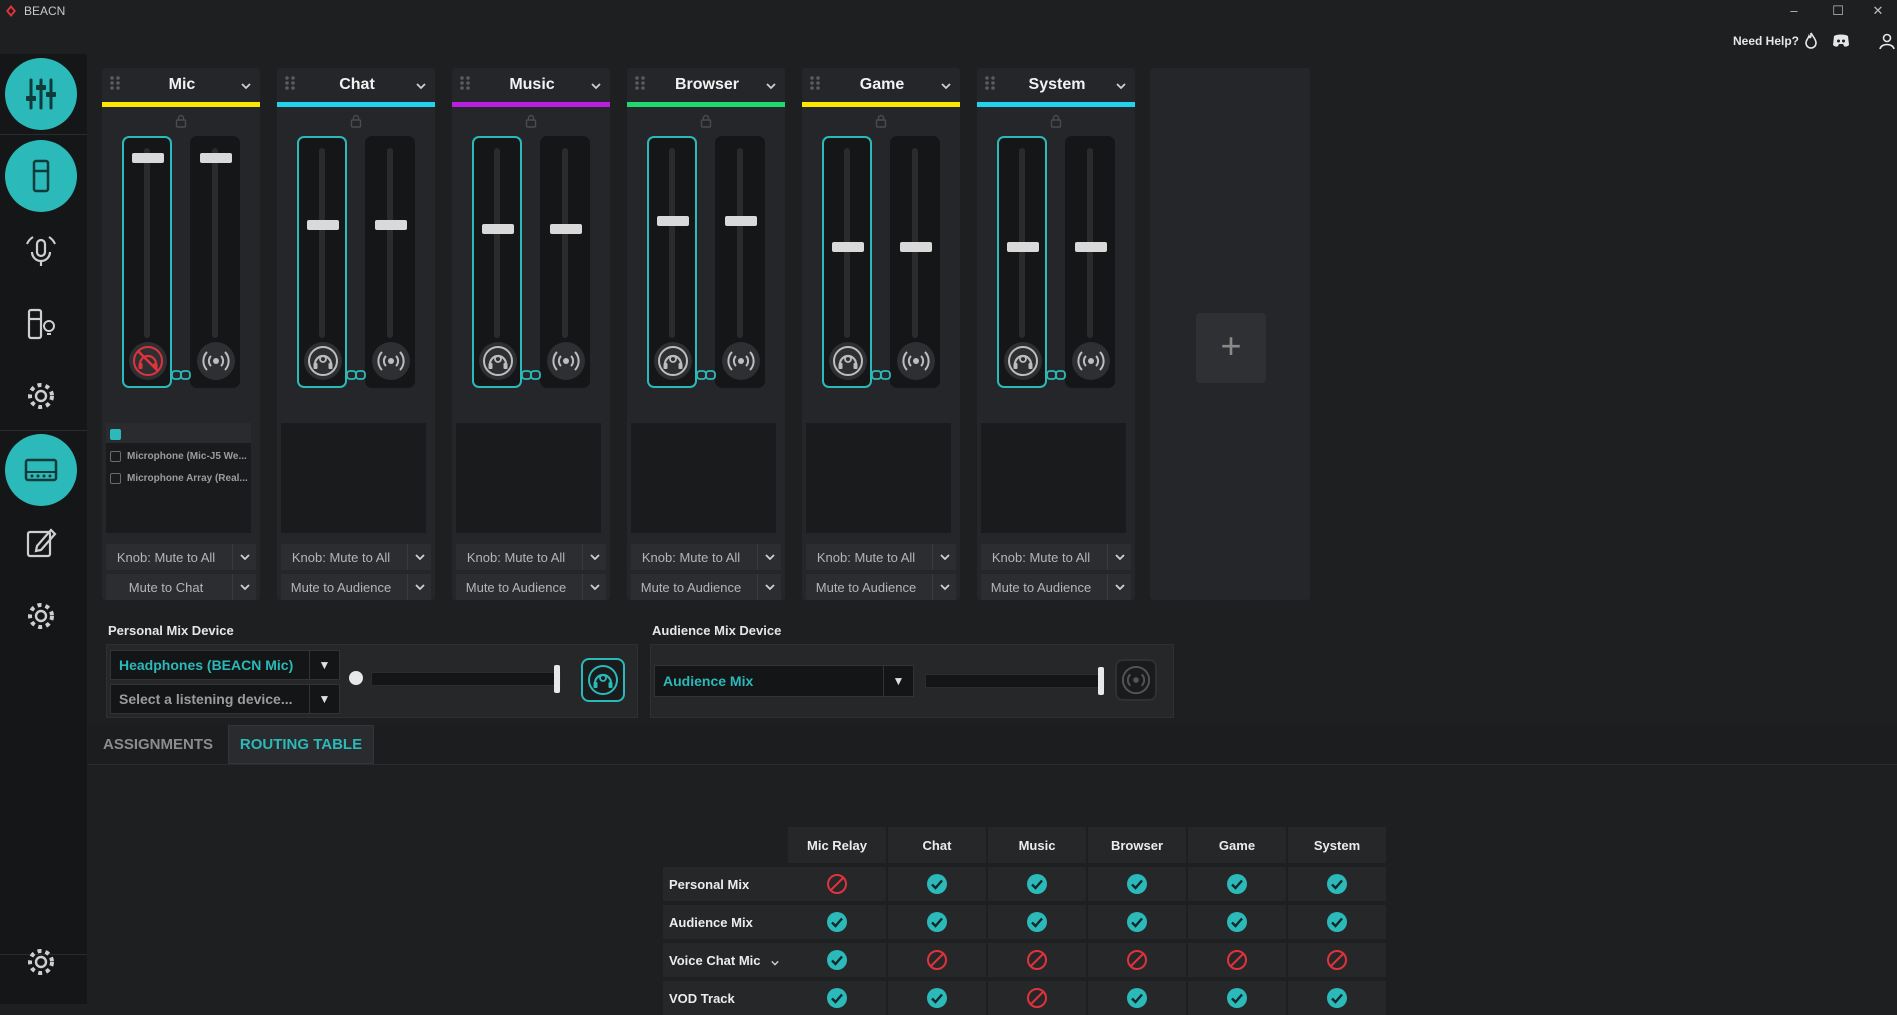 The height and width of the screenshot is (1015, 1897). What do you see at coordinates (1231, 348) in the screenshot?
I see `add-channel-button: +` at bounding box center [1231, 348].